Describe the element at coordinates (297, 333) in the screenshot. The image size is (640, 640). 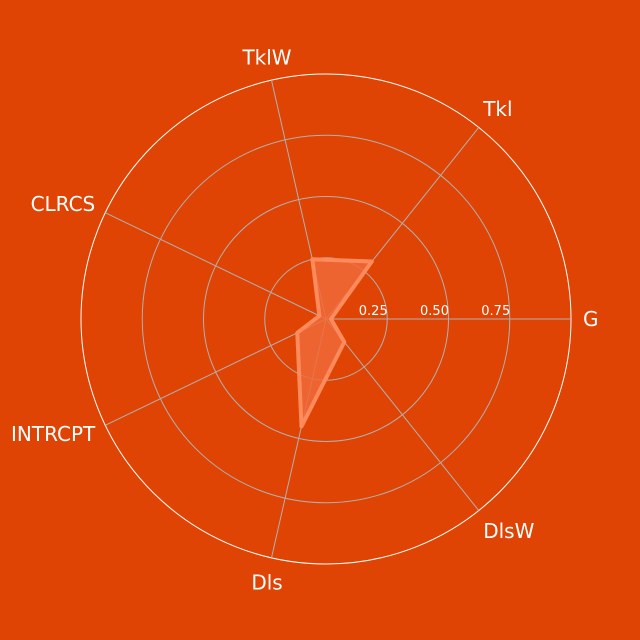
I see `data-point-intrcpt` at that location.